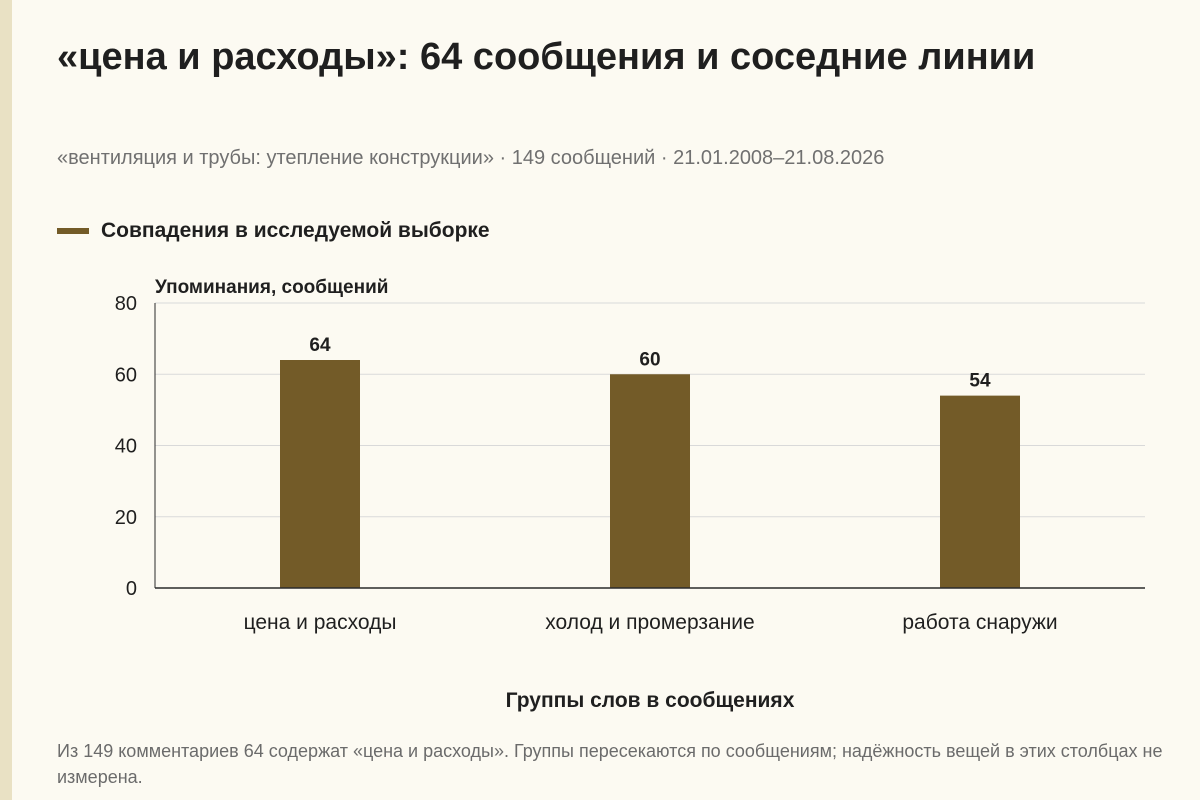 The width and height of the screenshot is (1200, 800). Describe the element at coordinates (649, 359) in the screenshot. I see `bar-value-label: 60` at that location.